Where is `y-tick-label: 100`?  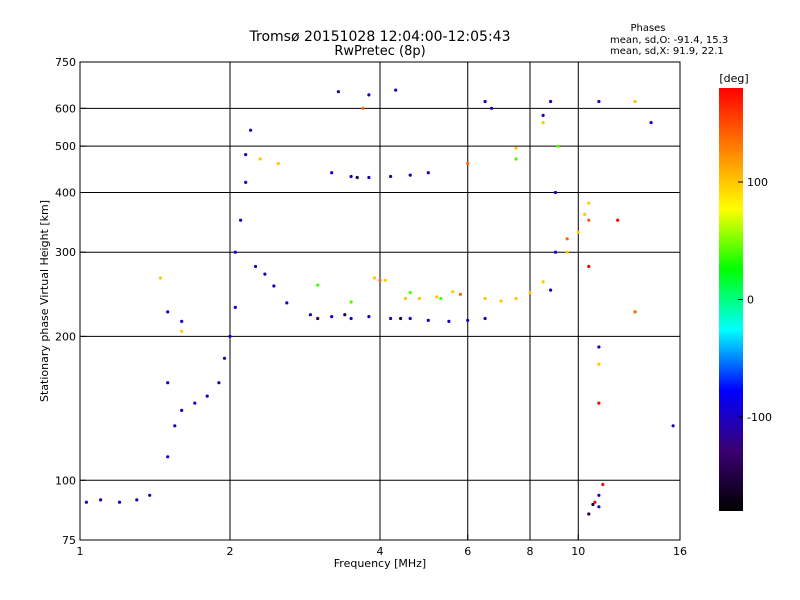
y-tick-label: 100 is located at coordinates (65, 480).